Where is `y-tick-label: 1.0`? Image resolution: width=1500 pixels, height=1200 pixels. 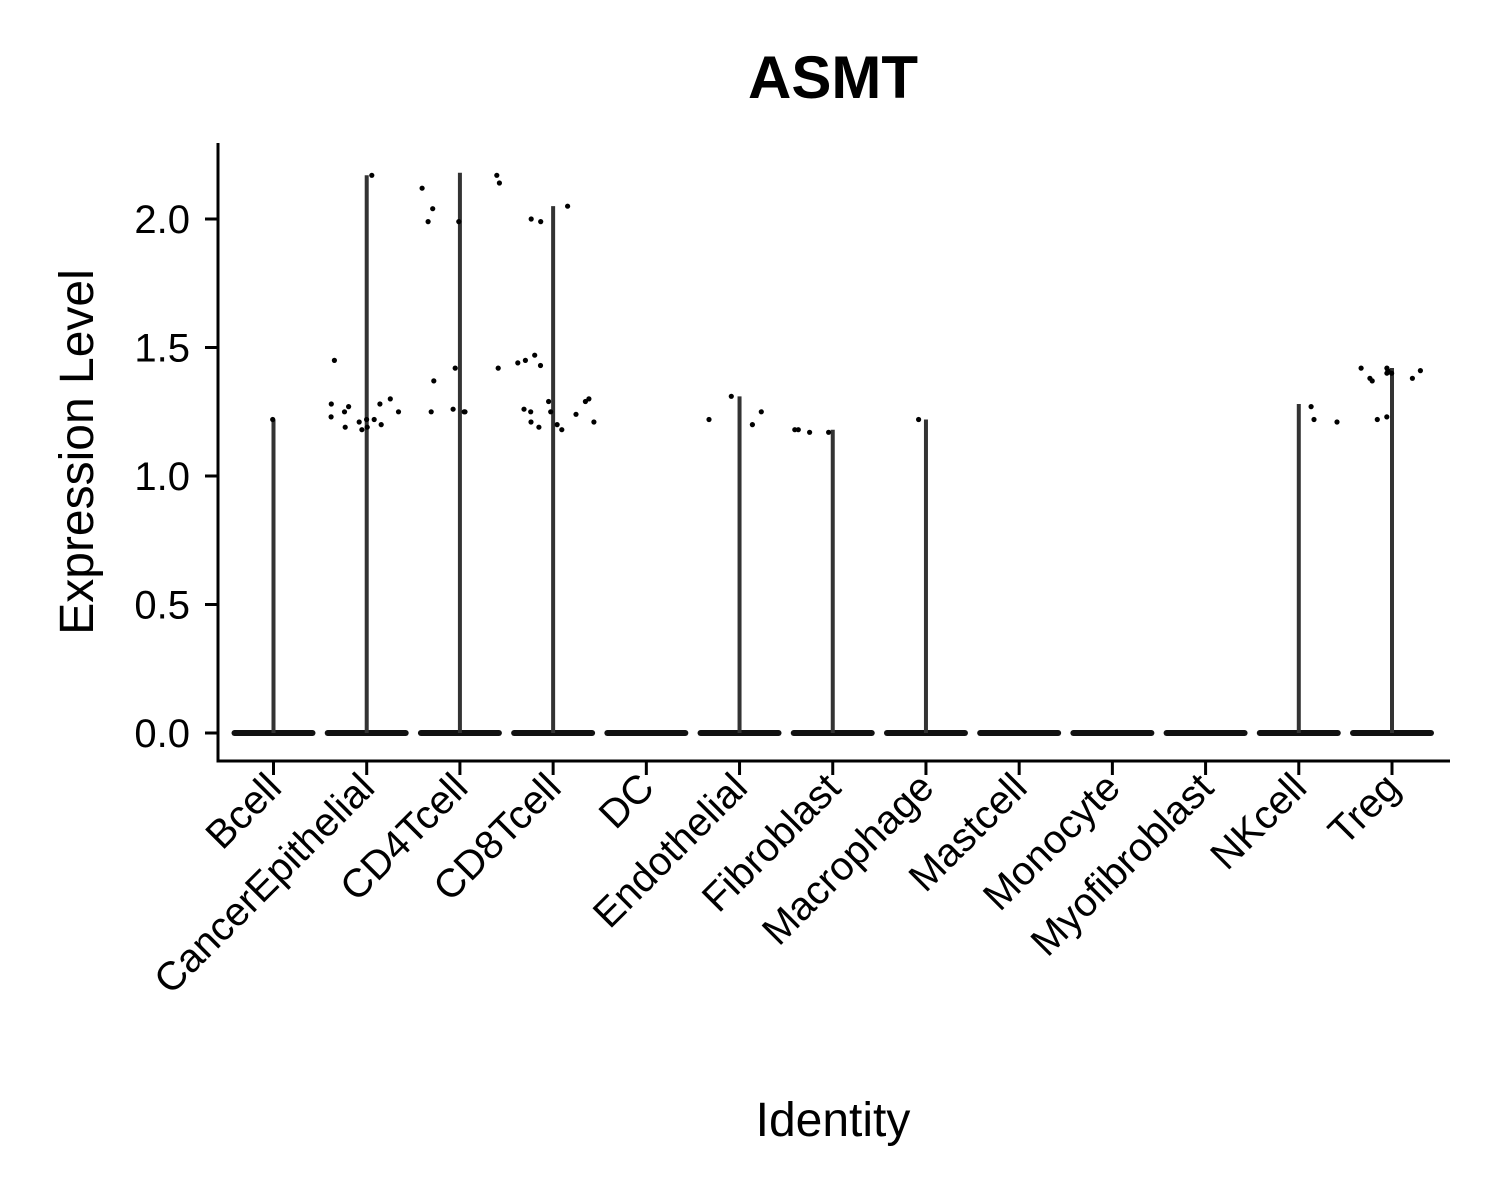
y-tick-label: 1.0 is located at coordinates (162, 477).